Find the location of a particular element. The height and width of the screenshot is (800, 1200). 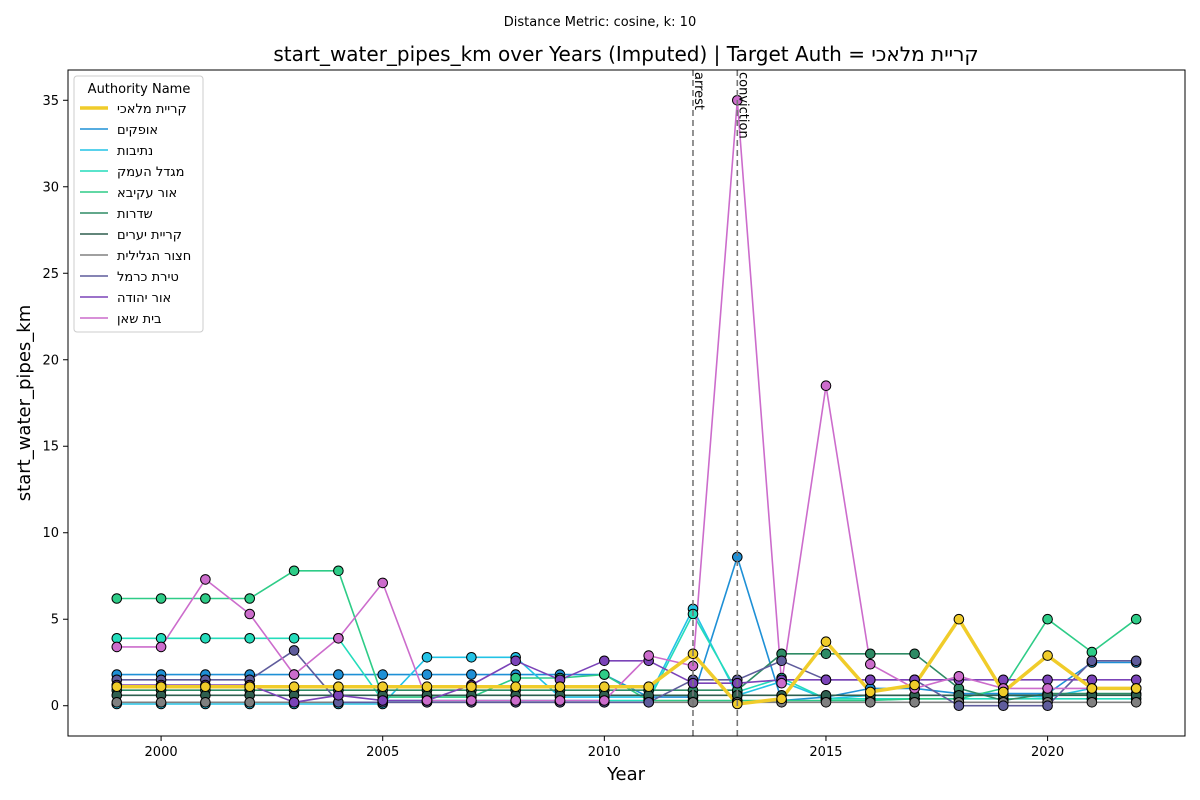

x-axis: 2000 2005 2010 2015 2020 is located at coordinates (604, 748).